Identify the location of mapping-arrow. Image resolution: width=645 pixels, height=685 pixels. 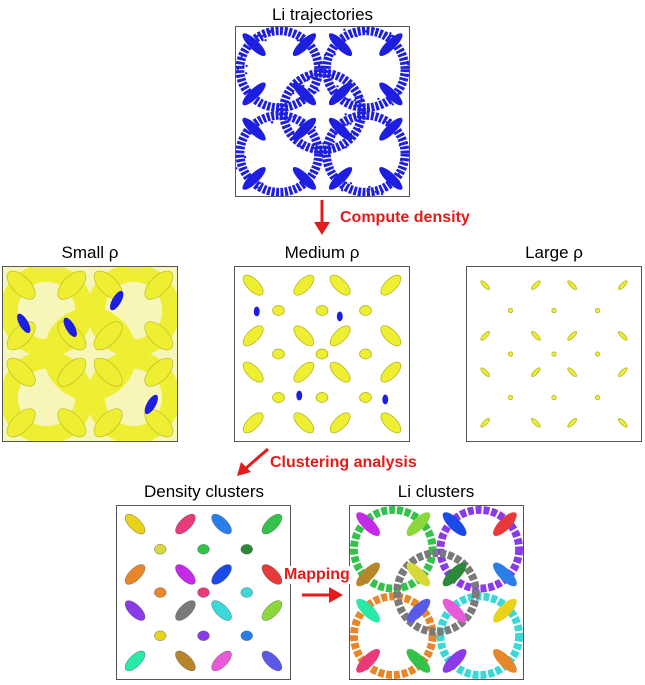
(322, 595).